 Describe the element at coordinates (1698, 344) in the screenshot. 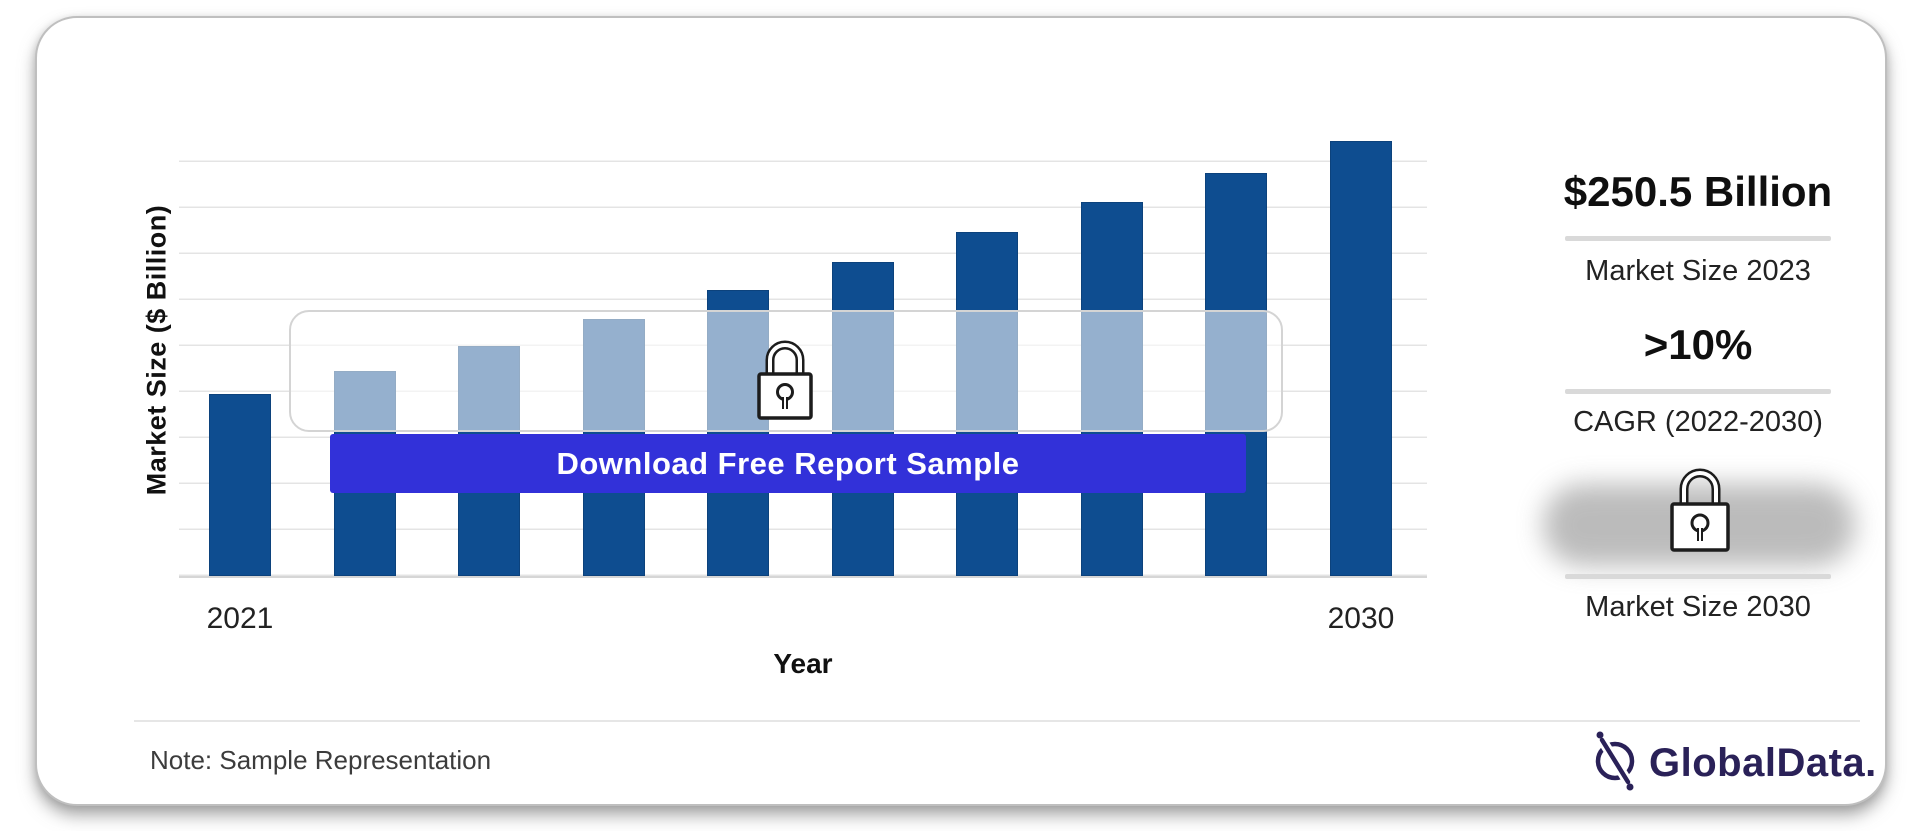

I see `cagr-value: >10%` at that location.